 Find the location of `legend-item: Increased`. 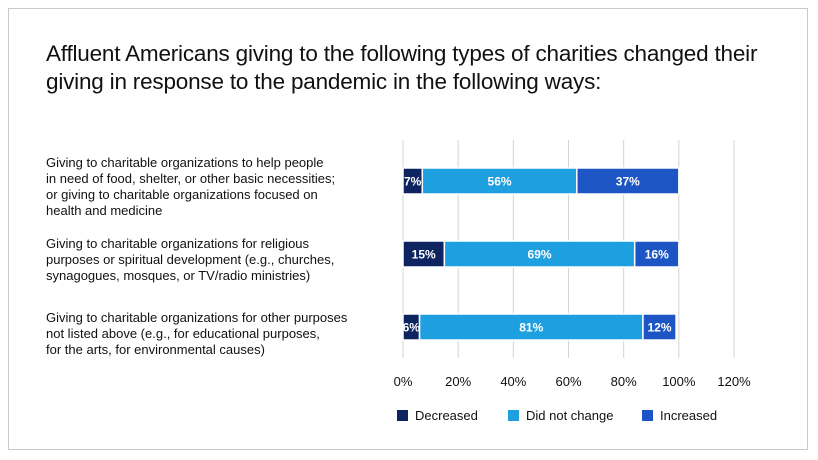

legend-item: Increased is located at coordinates (679, 415).